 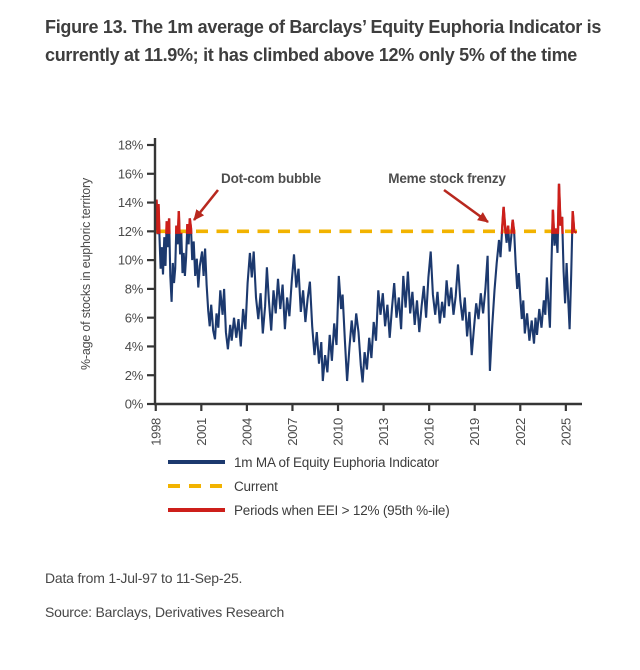 What do you see at coordinates (292, 432) in the screenshot?
I see `x-tick-label: 2007` at bounding box center [292, 432].